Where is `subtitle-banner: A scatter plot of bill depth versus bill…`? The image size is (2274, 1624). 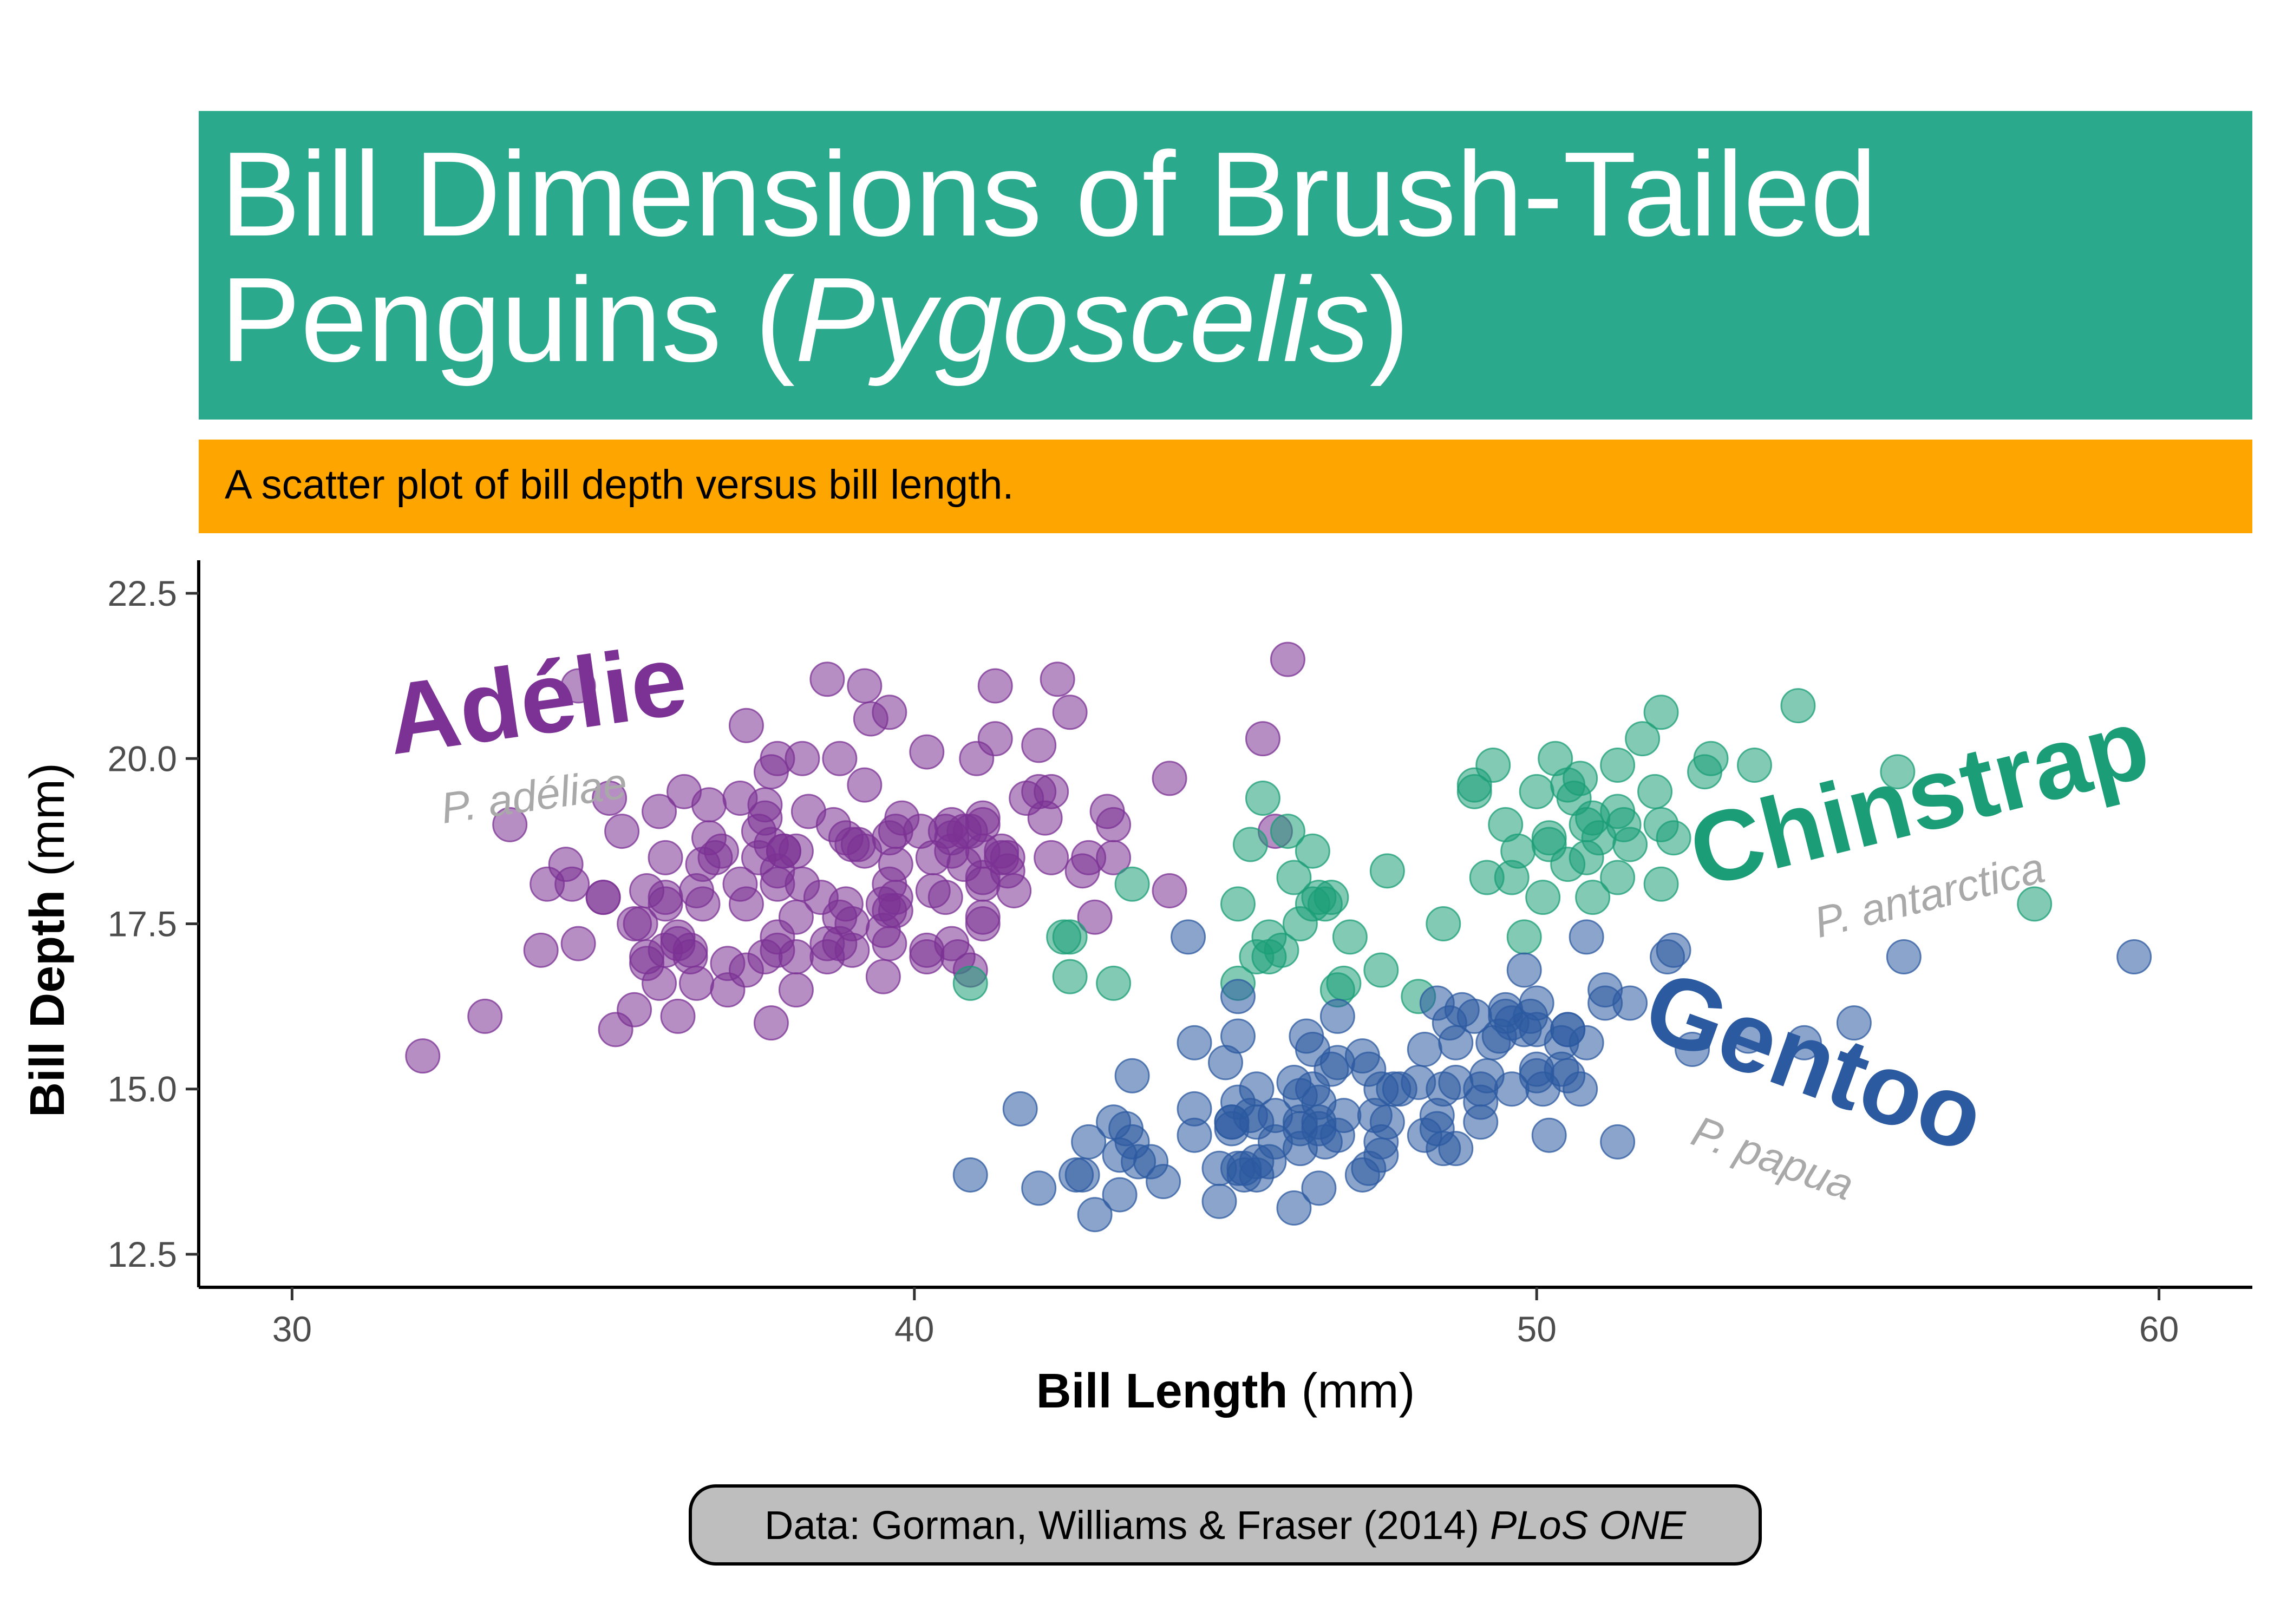 subtitle-banner: A scatter plot of bill depth versus bill… is located at coordinates (1225, 486).